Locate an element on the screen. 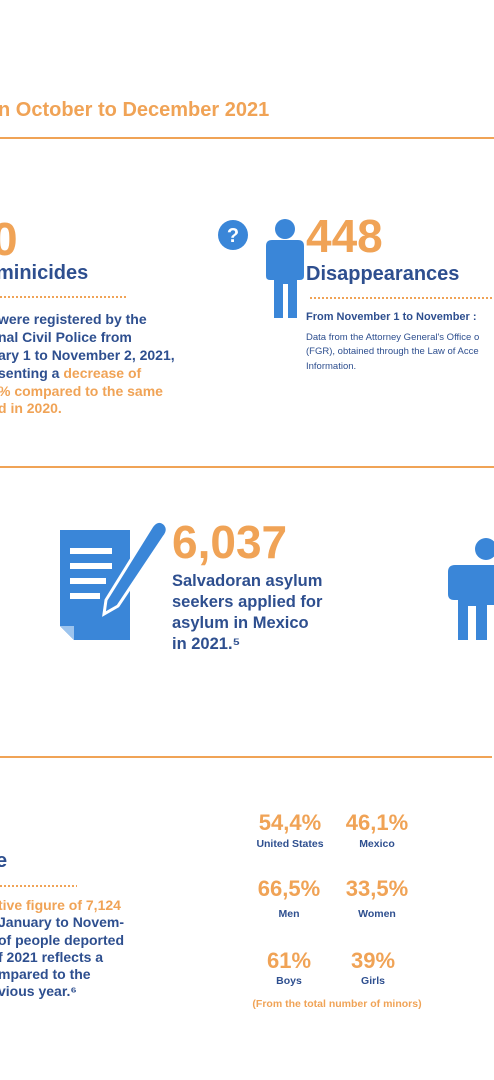 The height and width of the screenshot is (1080, 494). femicides-text: % compared to the same is located at coordinates (81, 391).